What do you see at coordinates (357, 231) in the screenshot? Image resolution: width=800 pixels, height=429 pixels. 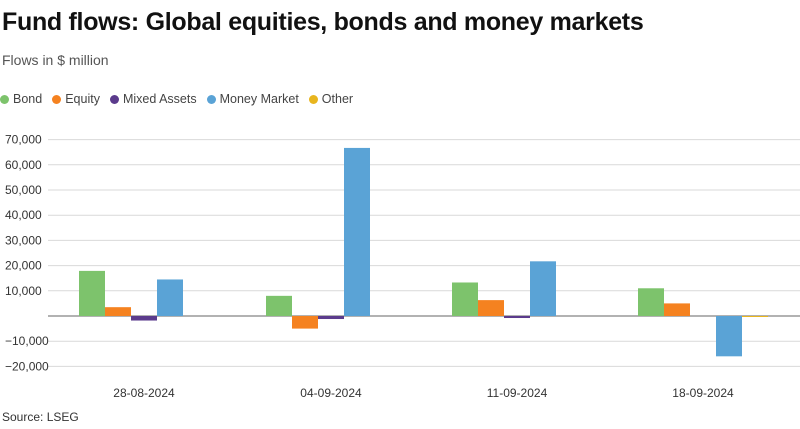 I see `bar-money-market-04-09-2024` at bounding box center [357, 231].